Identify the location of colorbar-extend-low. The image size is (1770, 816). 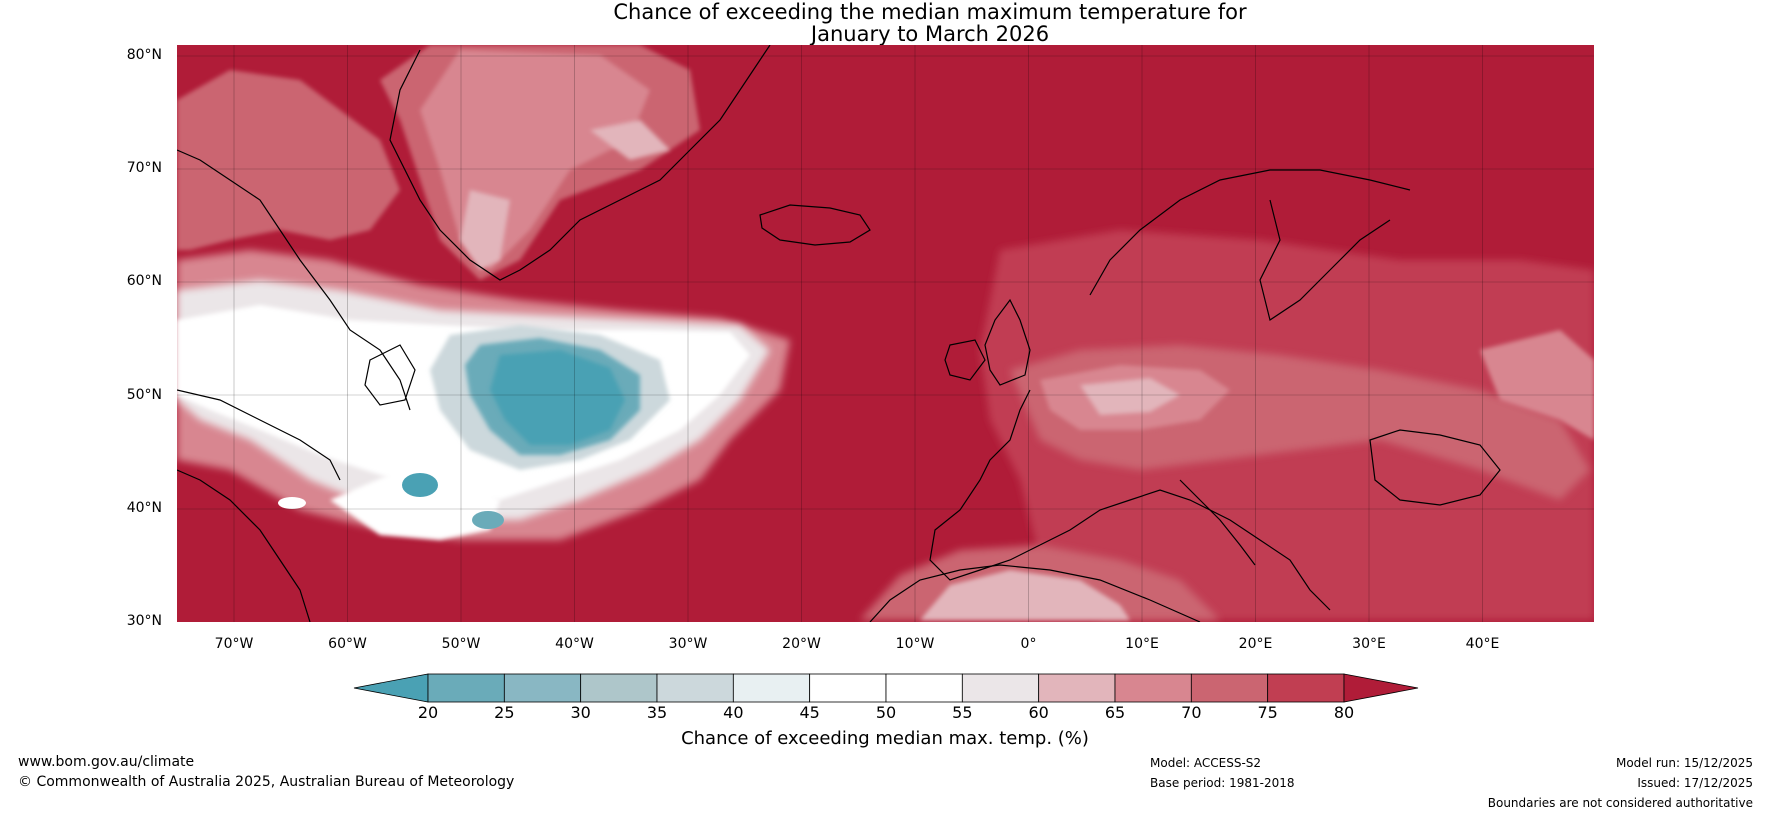
(391, 688).